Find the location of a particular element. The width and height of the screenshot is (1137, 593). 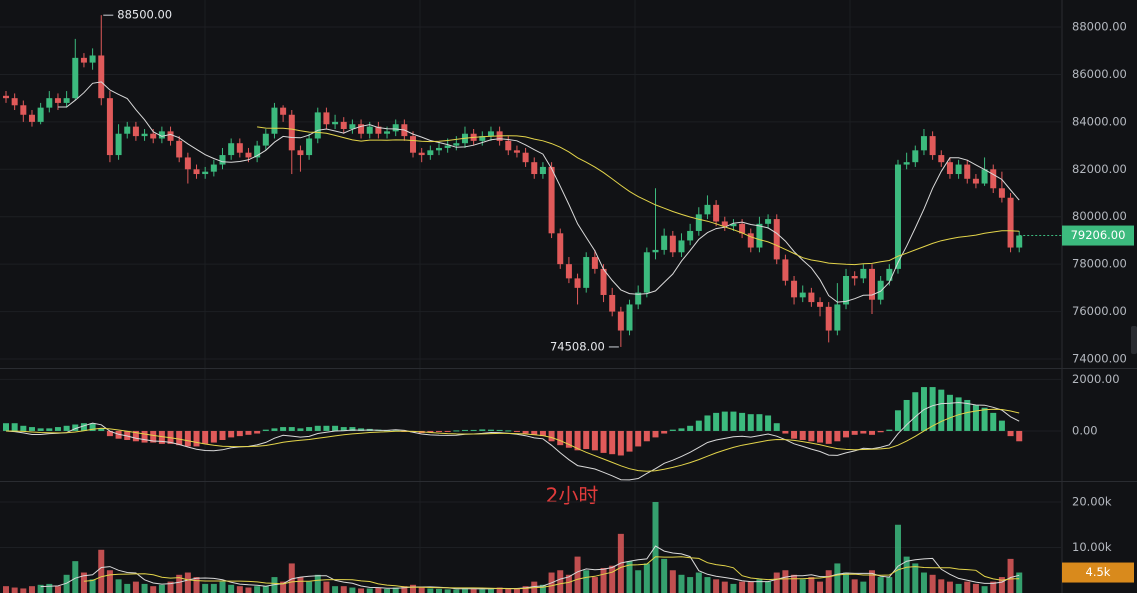

y-tick-label: 80000.00 is located at coordinates (1099, 216).